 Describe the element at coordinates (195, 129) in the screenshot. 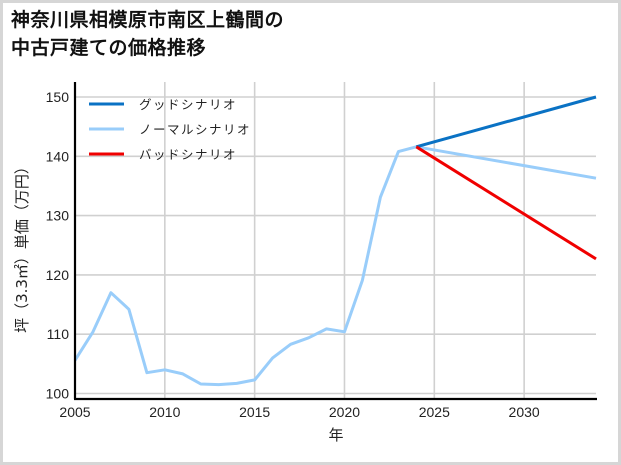

I see `legend-label: ノーマルシナリオ` at that location.